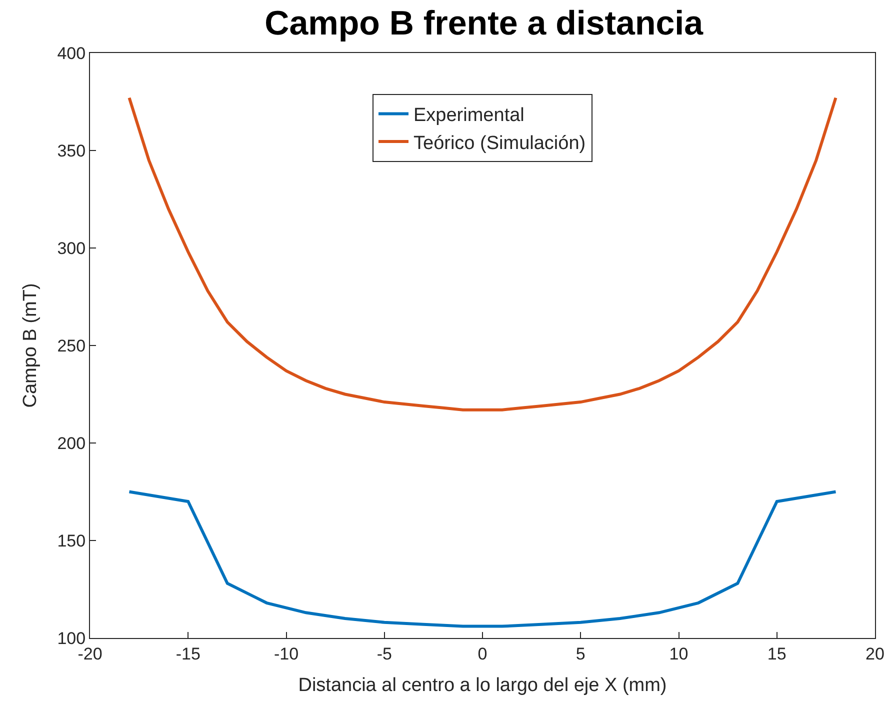 This screenshot has height=711, width=896. Describe the element at coordinates (581, 654) in the screenshot. I see `x-tick-label: 5` at that location.